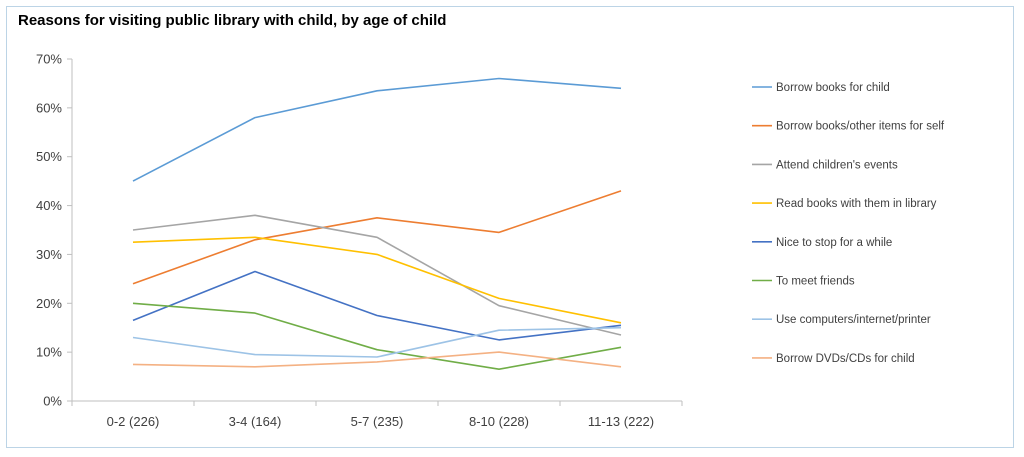  Describe the element at coordinates (133, 421) in the screenshot. I see `x-tick-label: 0-2 (226)` at that location.